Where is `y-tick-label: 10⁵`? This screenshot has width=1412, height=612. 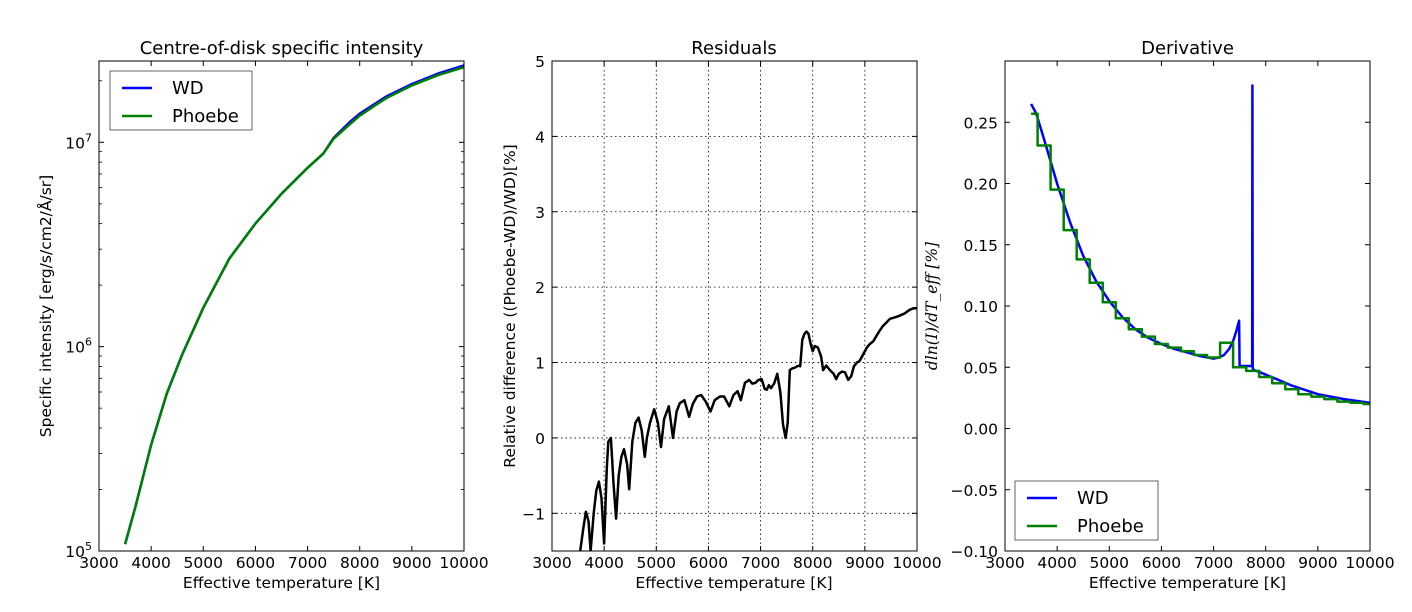
y-tick-label: 10⁵ is located at coordinates (78, 550).